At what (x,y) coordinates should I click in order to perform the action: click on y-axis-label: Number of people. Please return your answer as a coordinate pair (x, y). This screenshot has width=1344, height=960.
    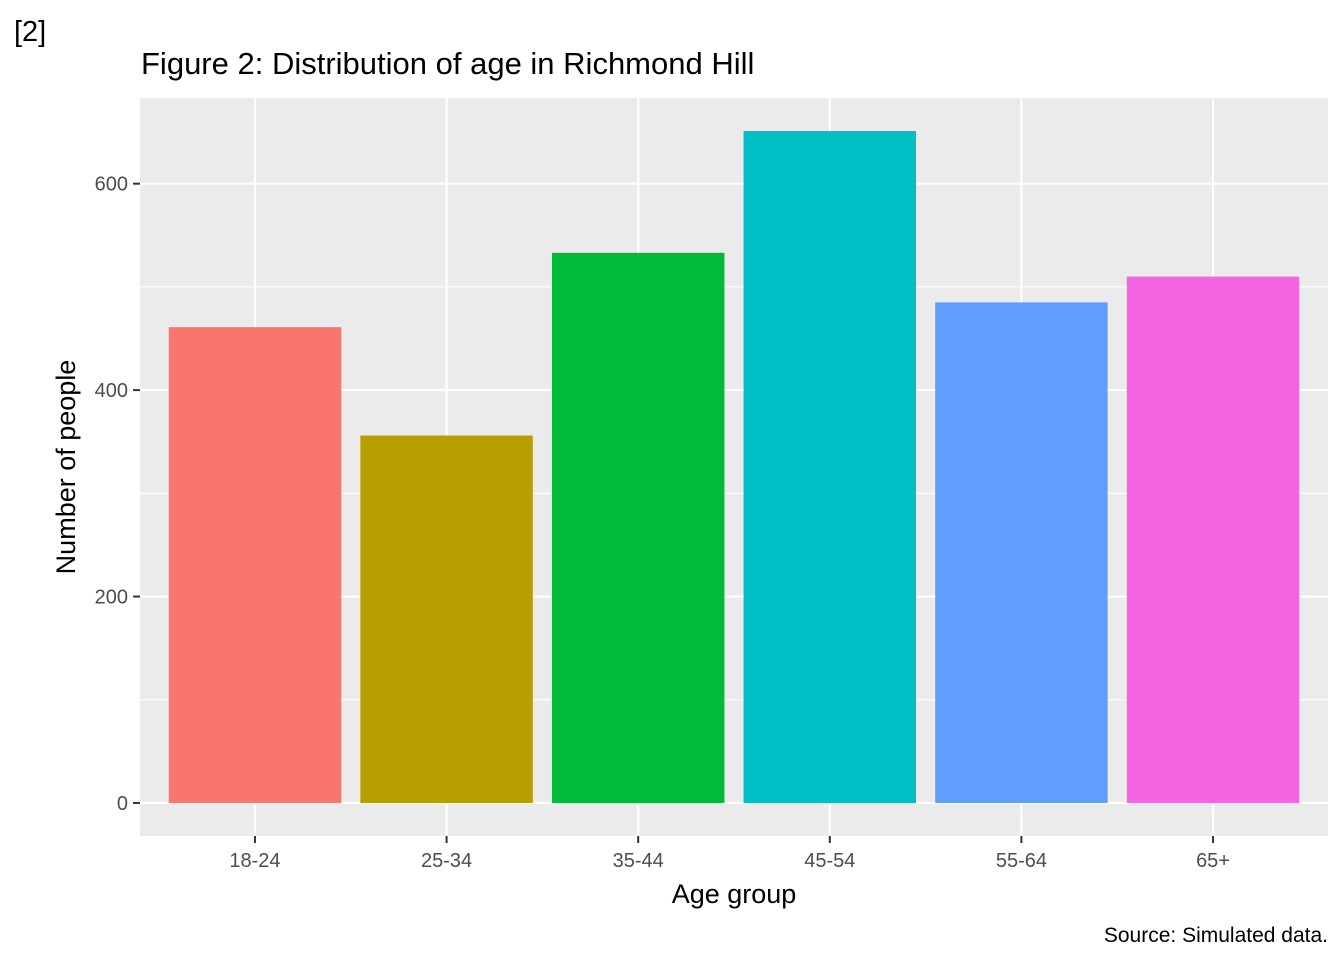
    Looking at the image, I should click on (66, 467).